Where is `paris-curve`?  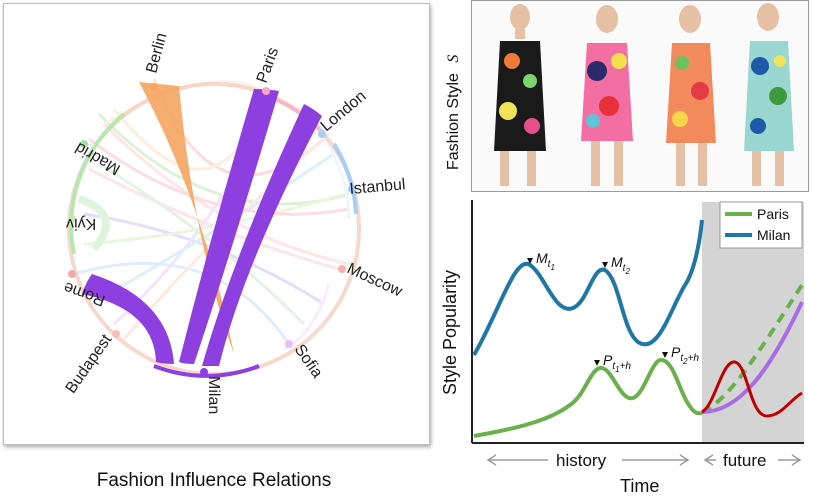
paris-curve is located at coordinates (588, 398).